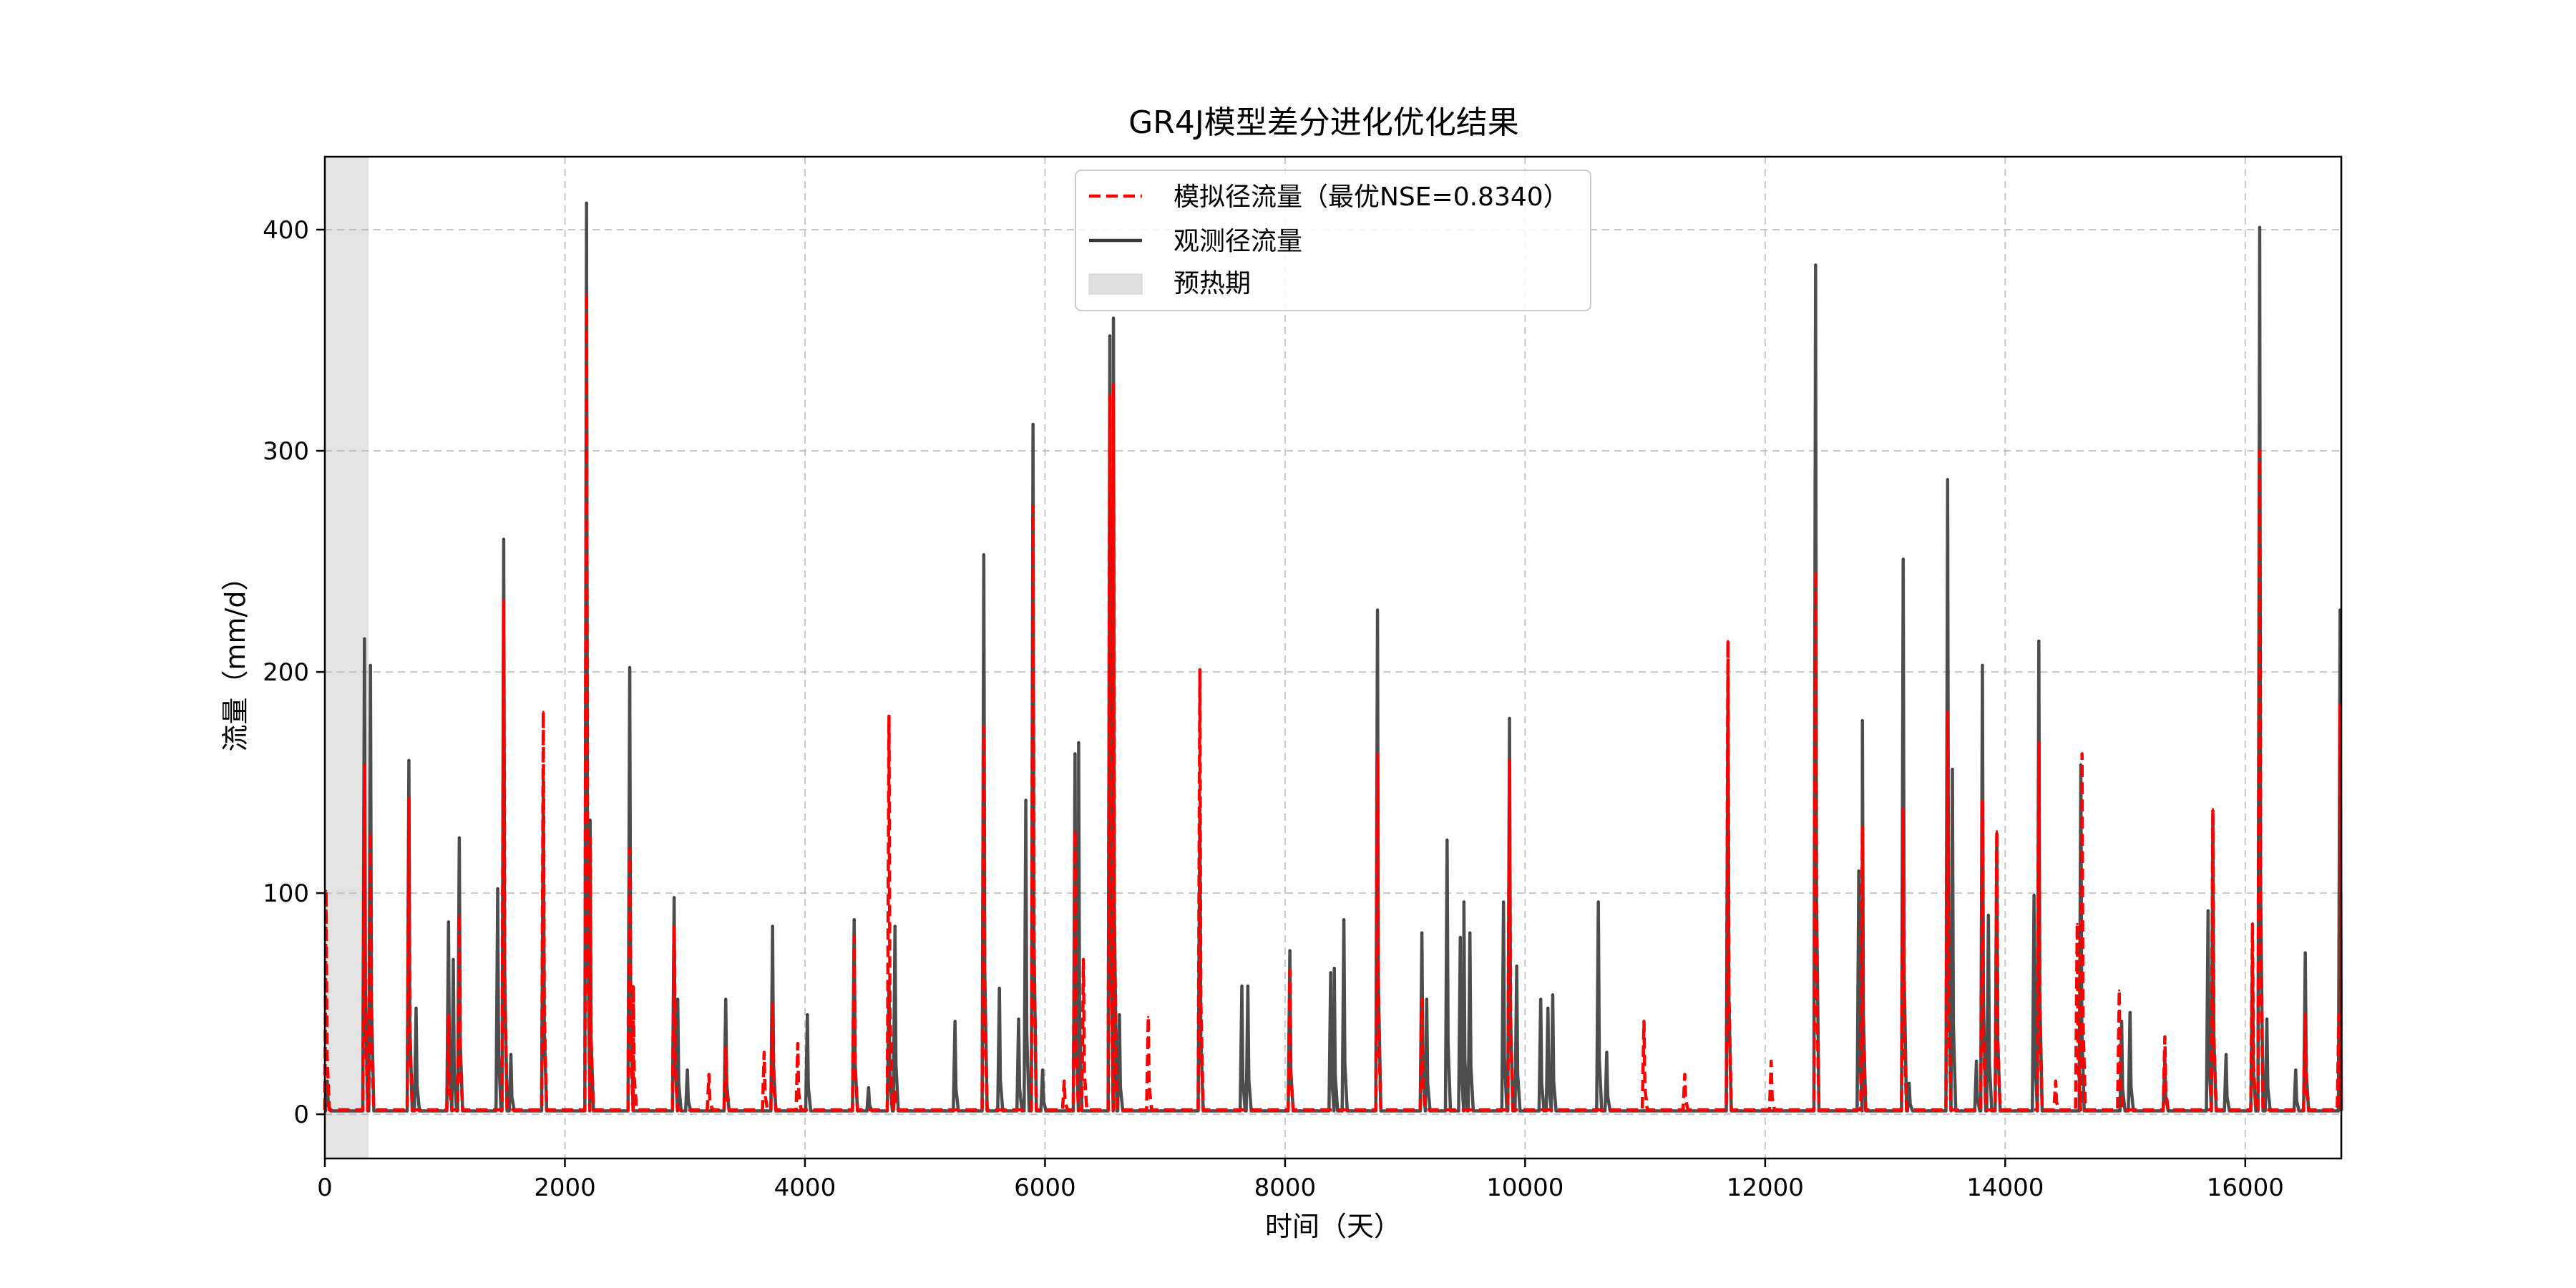  Describe the element at coordinates (1765, 1188) in the screenshot. I see `x-tick-label: 12000` at that location.